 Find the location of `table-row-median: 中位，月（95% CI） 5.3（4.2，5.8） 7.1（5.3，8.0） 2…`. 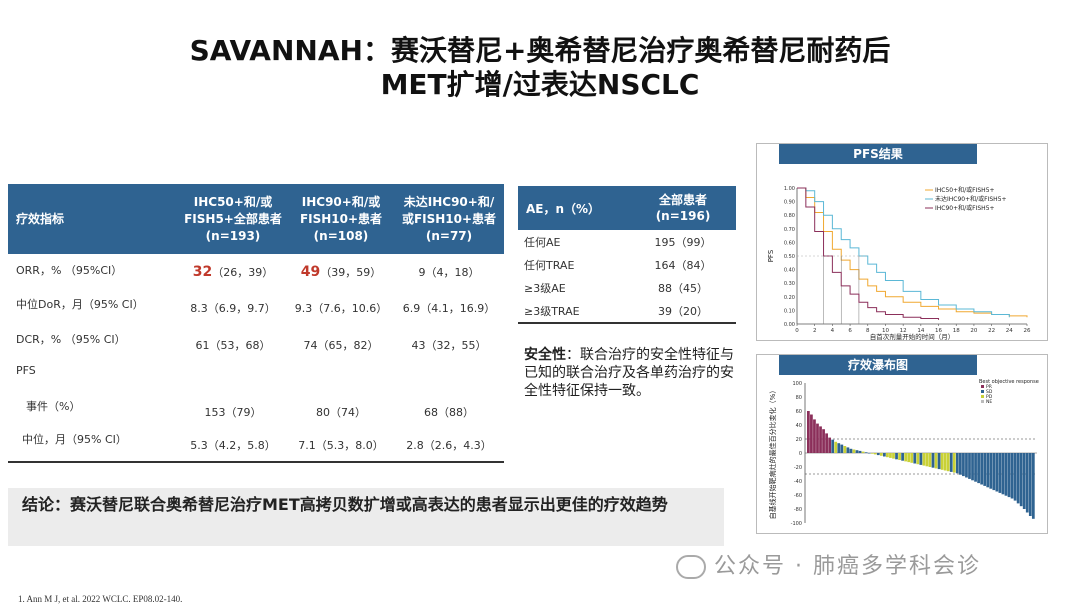

table-row-median: 中位，月（95% CI） 5.3（4.2，5.8） 7.1（5.3，8.0） 2… is located at coordinates (257, 442).